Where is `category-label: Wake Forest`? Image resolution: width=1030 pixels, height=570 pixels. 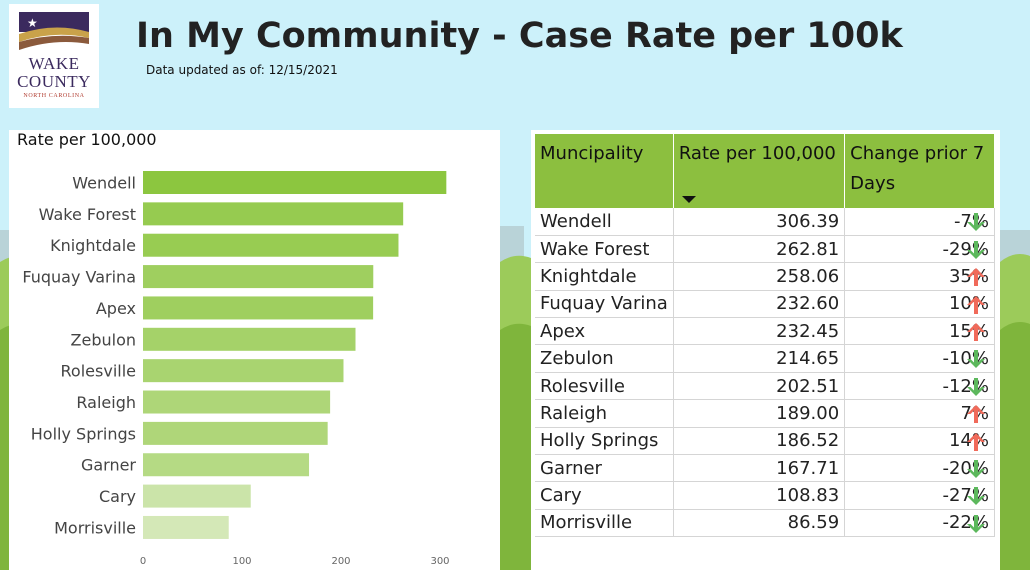
category-label: Wake Forest is located at coordinates (87, 214).